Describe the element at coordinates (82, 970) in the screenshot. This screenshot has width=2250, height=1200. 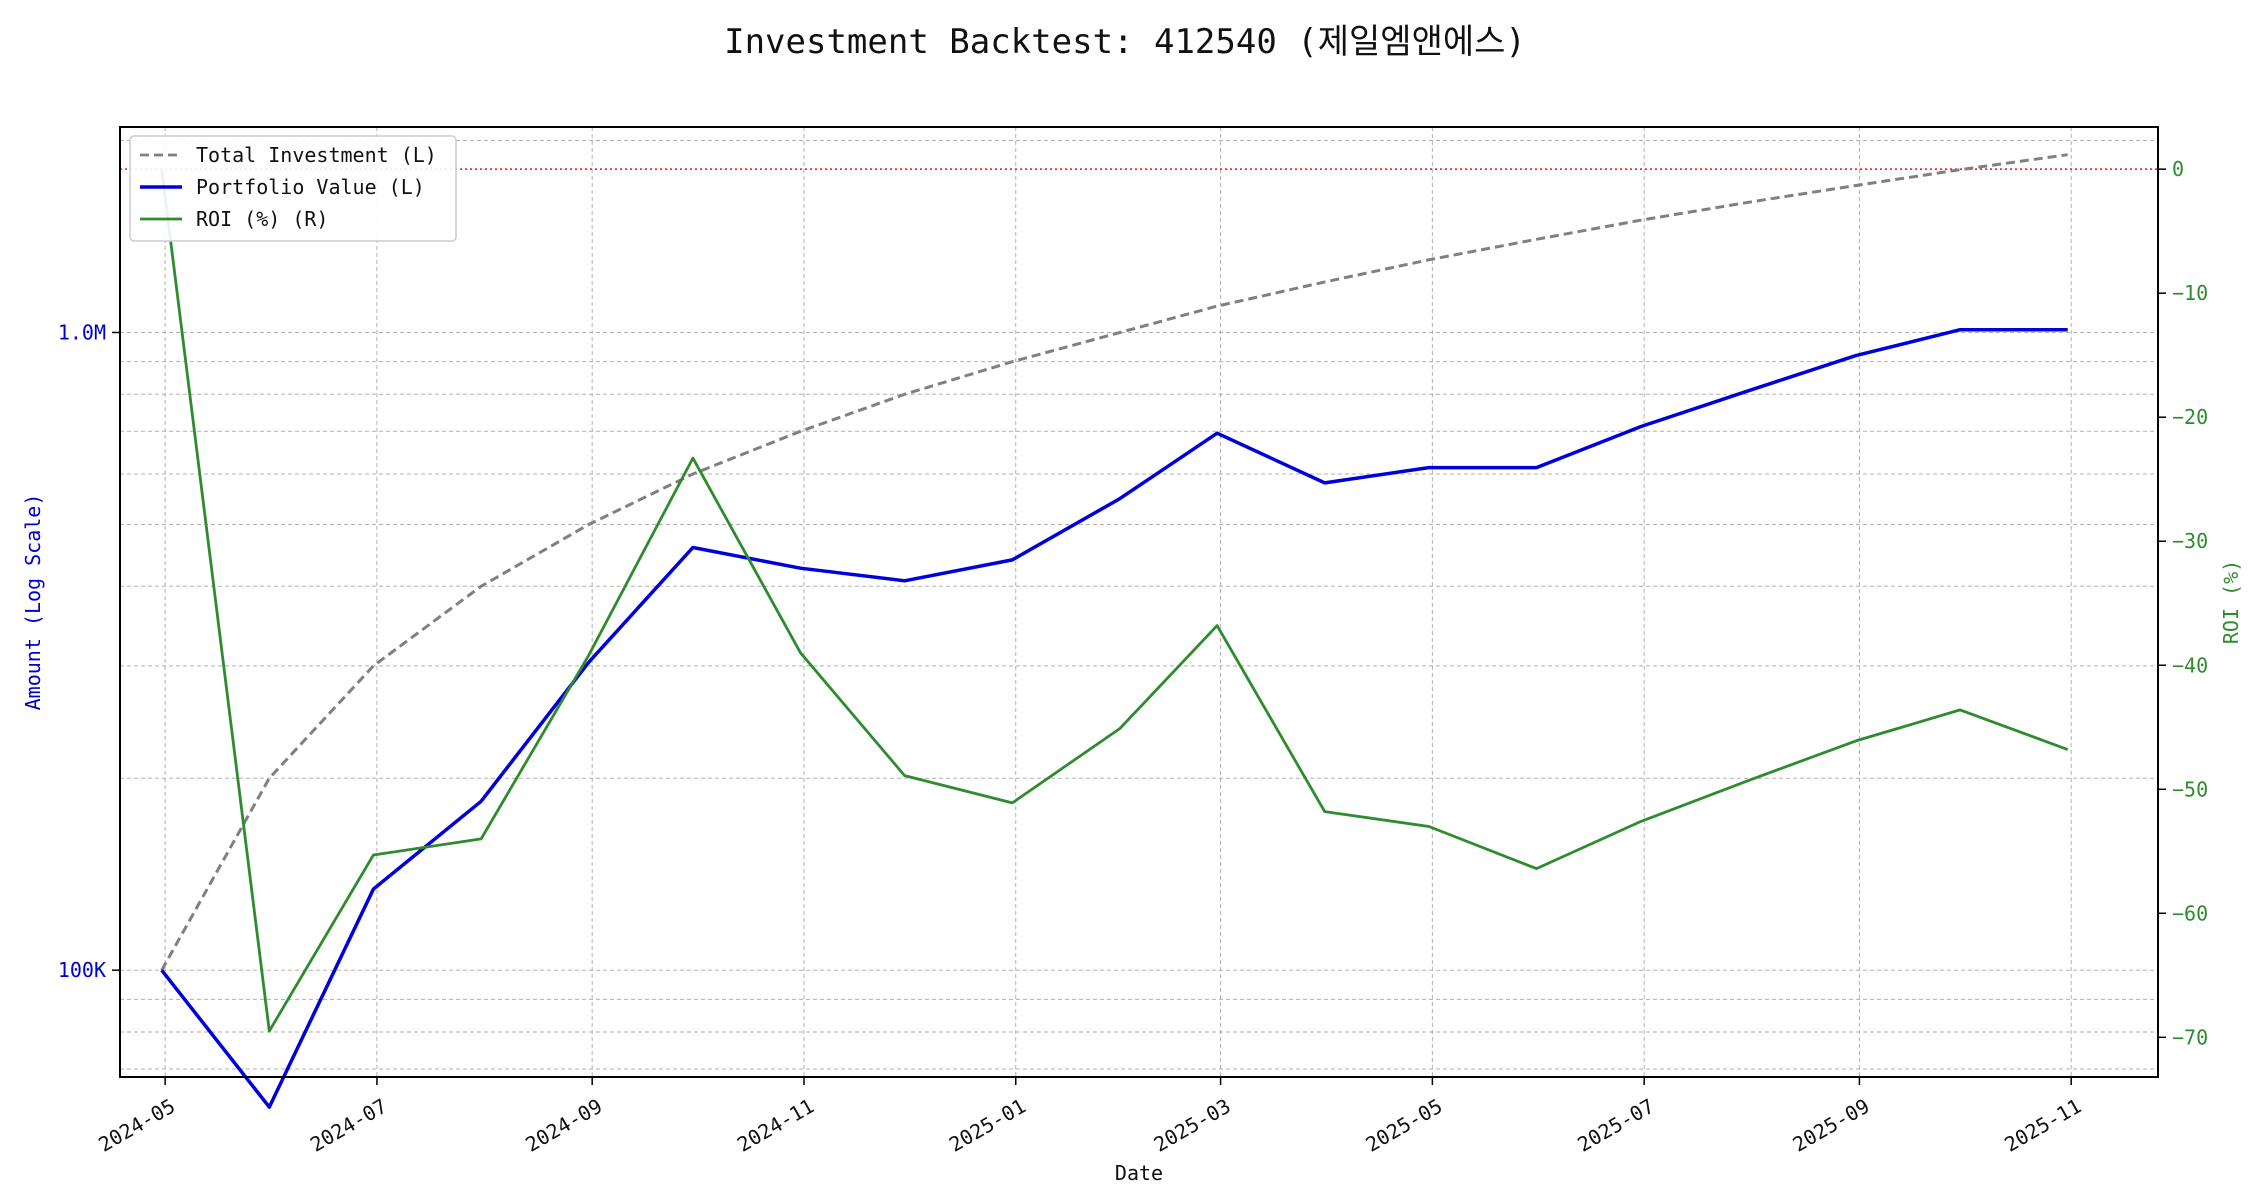
I see `left-tick-label: 100K` at that location.